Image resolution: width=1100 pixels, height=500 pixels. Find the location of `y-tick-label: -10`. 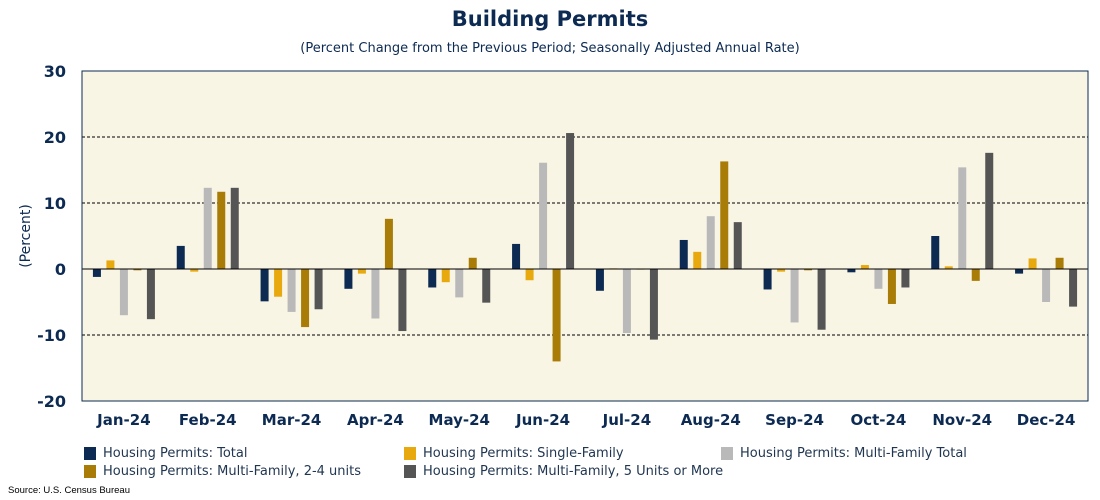

y-tick-label: -10 is located at coordinates (51, 335).